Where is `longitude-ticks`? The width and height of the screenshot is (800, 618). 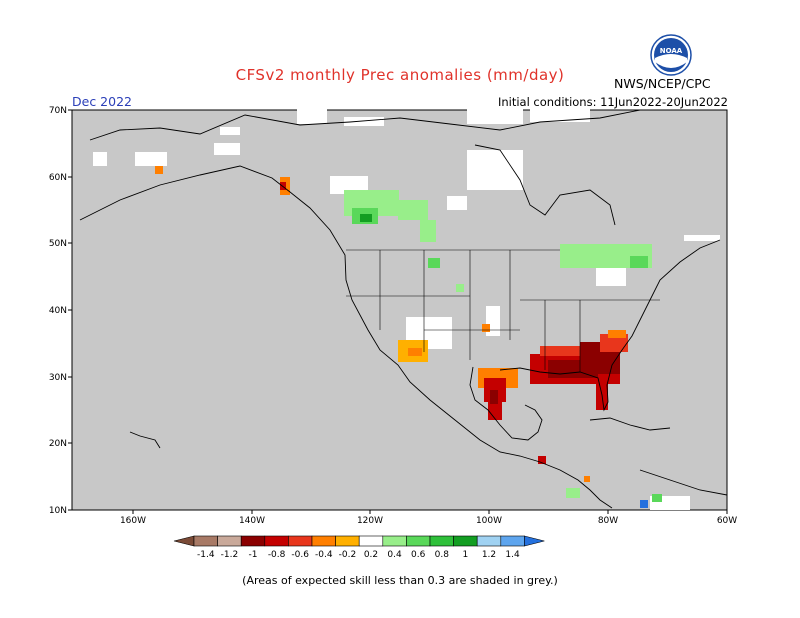 longitude-ticks is located at coordinates (430, 512).